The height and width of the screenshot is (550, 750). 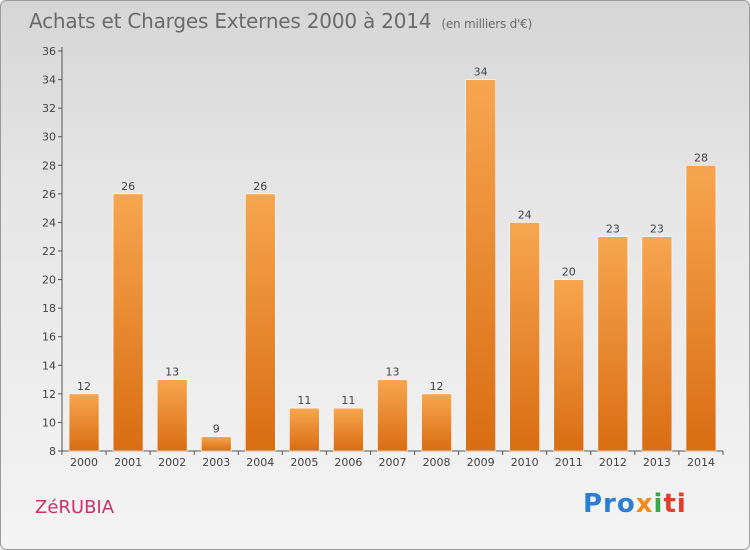 What do you see at coordinates (569, 272) in the screenshot?
I see `bar-value-label: 20` at bounding box center [569, 272].